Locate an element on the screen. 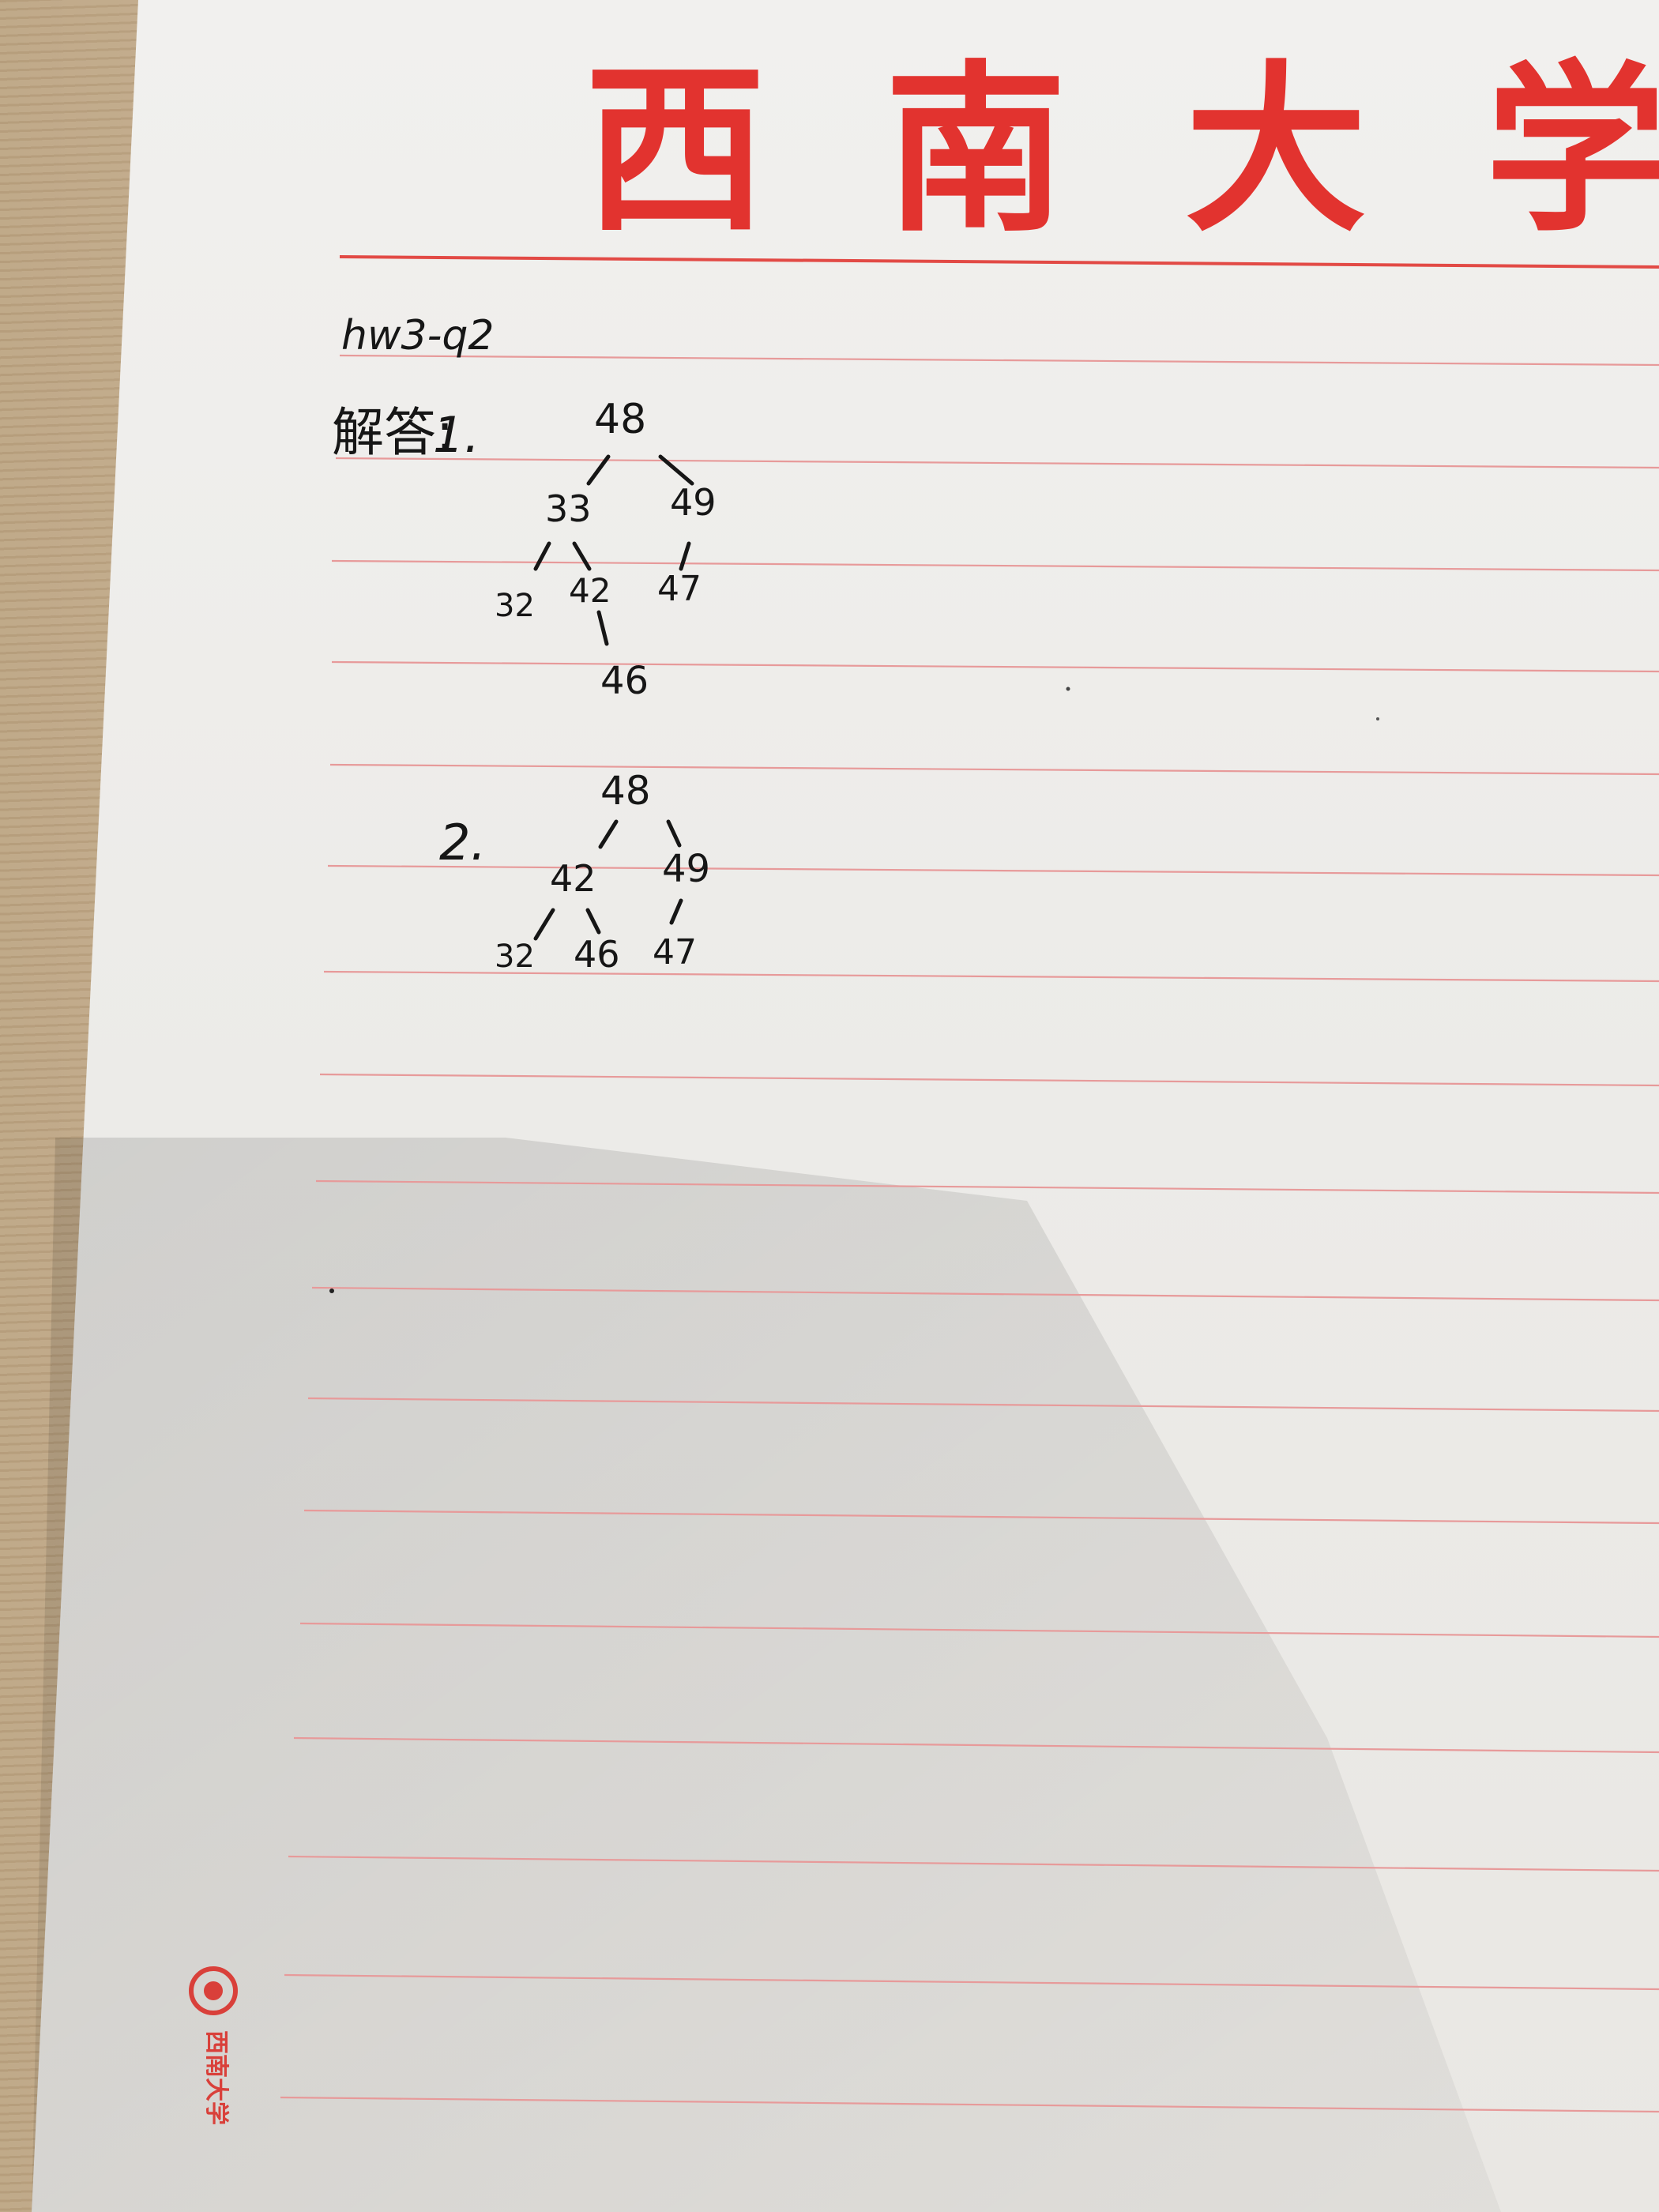 The width and height of the screenshot is (1659, 2212). assignment-heading: hw3-q2 is located at coordinates (418, 335).